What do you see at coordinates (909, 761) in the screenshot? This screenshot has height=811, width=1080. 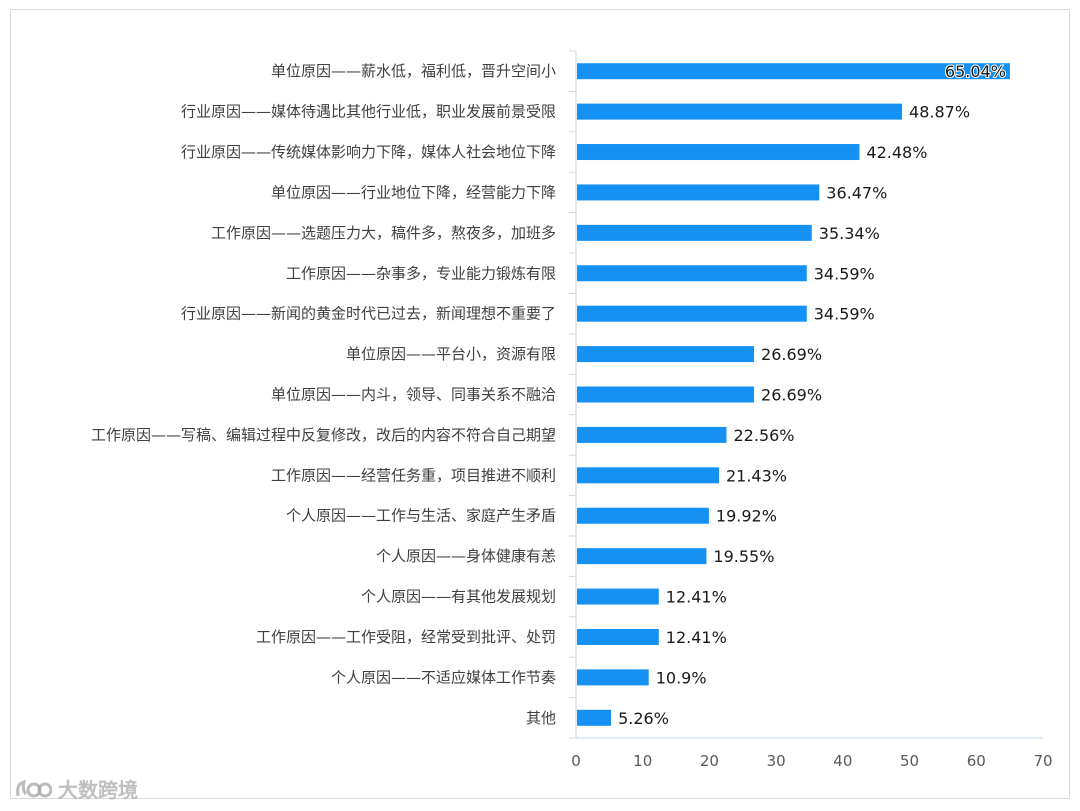 I see `x-tick-label: 50` at bounding box center [909, 761].